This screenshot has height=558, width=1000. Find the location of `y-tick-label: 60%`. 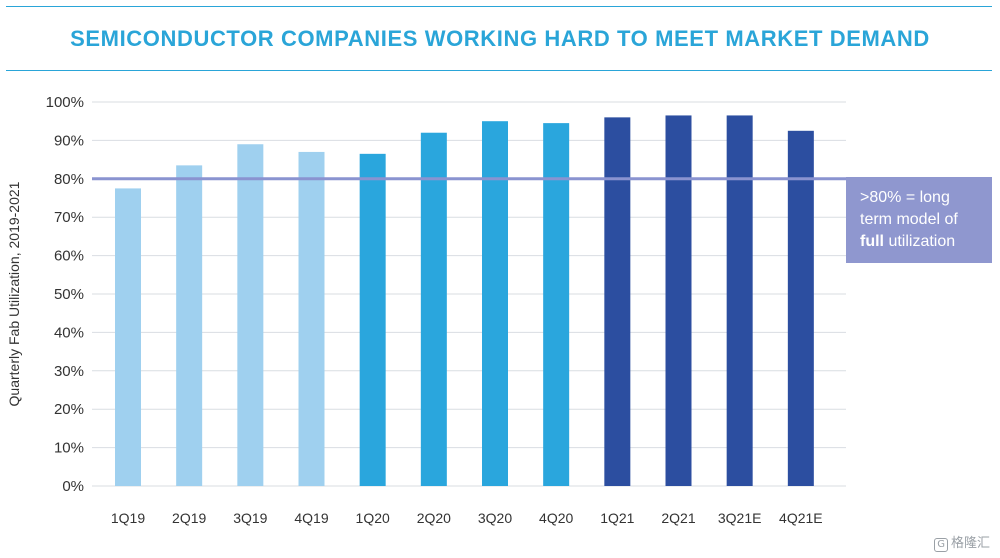

y-tick-label: 60% is located at coordinates (69, 256).